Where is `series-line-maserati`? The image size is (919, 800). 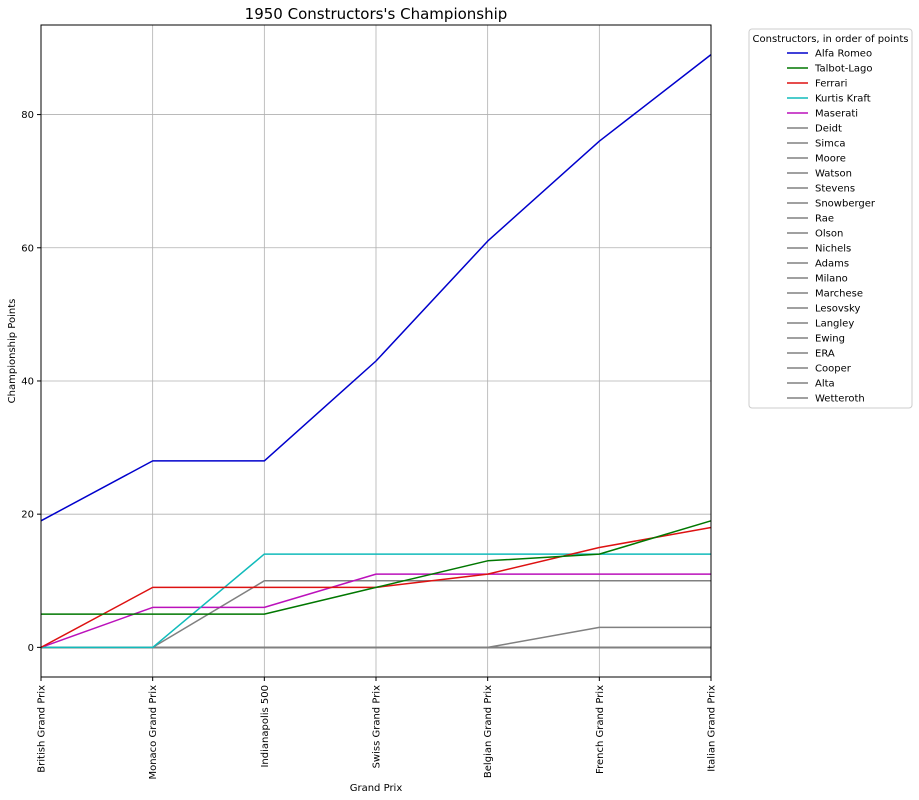
series-line-maserati is located at coordinates (375, 611).